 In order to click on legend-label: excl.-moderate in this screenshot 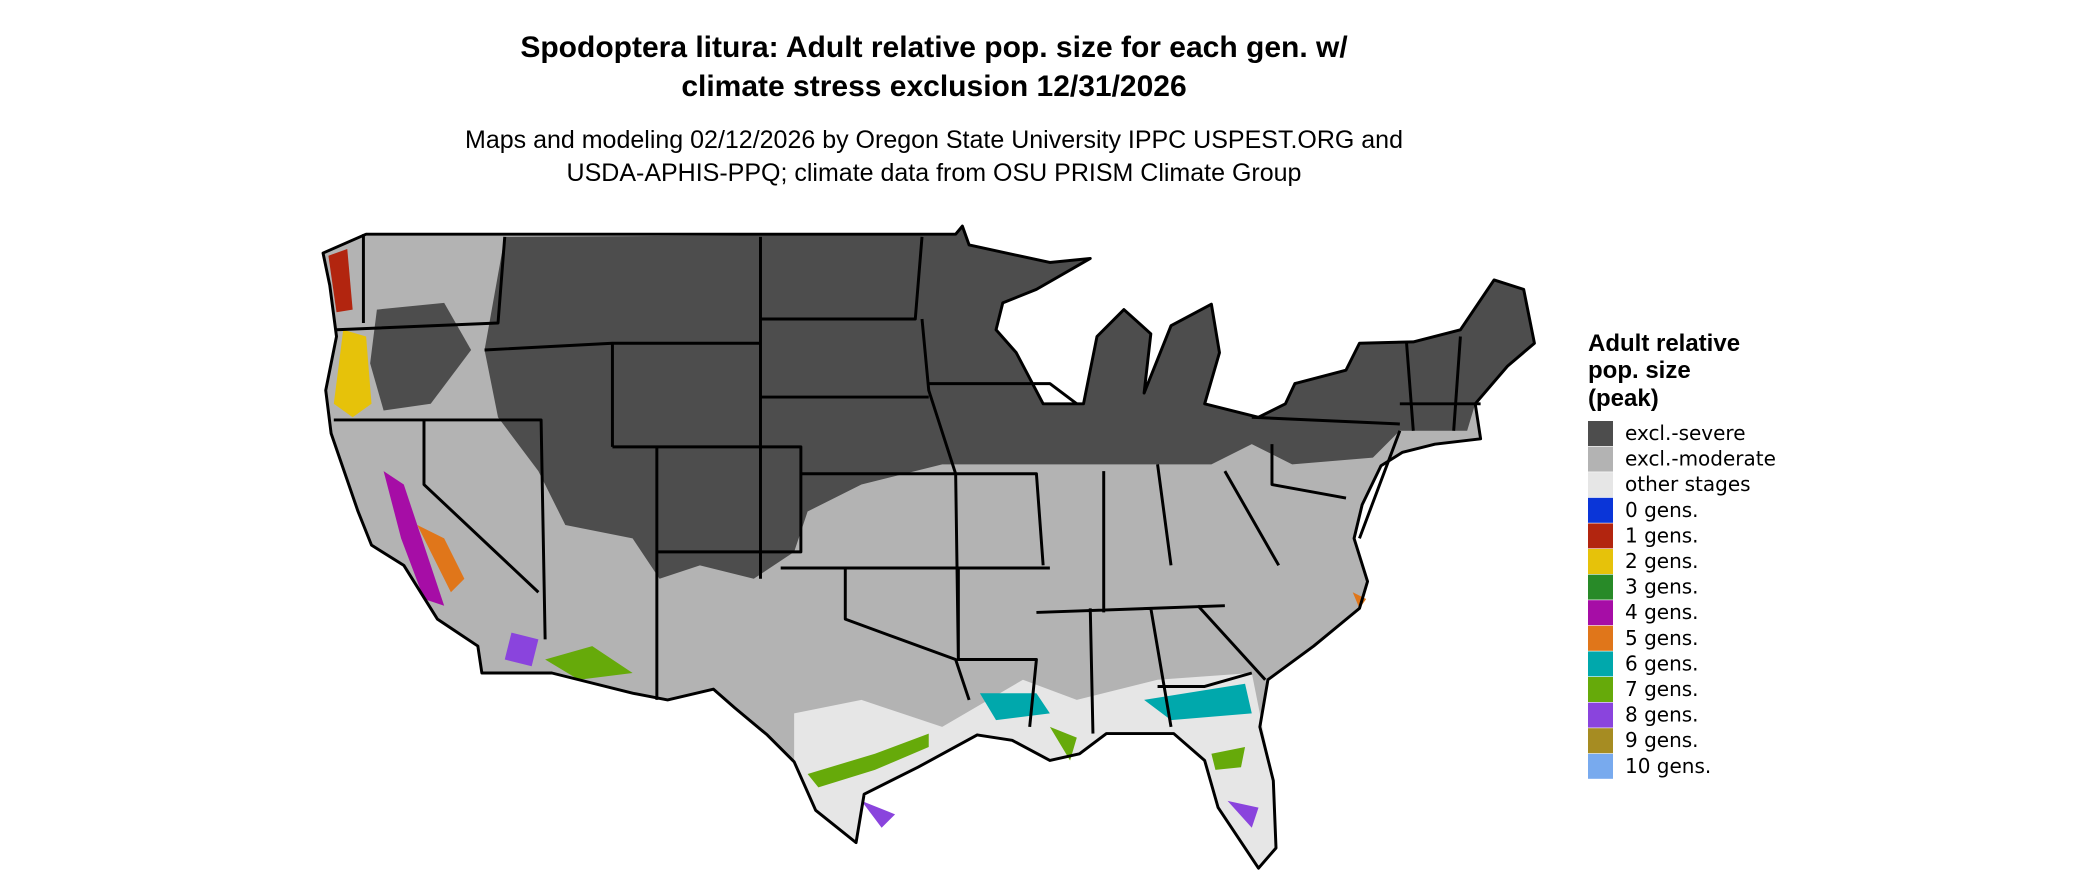, I will do `click(1700, 459)`.